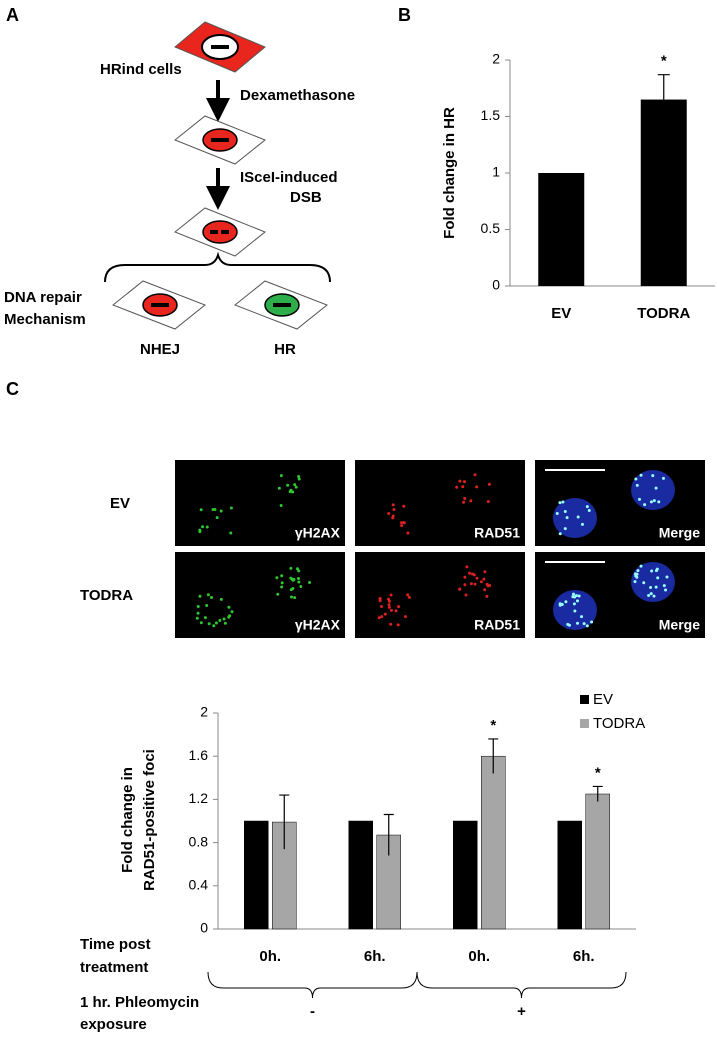 This screenshot has height=1044, width=717. What do you see at coordinates (664, 61) in the screenshot?
I see `annotation: *` at bounding box center [664, 61].